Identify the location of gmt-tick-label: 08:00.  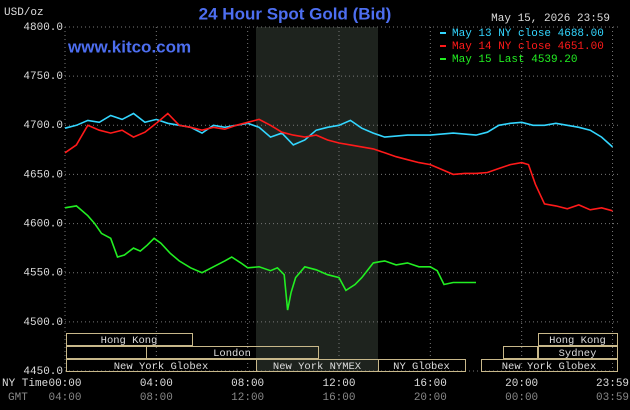
(156, 398).